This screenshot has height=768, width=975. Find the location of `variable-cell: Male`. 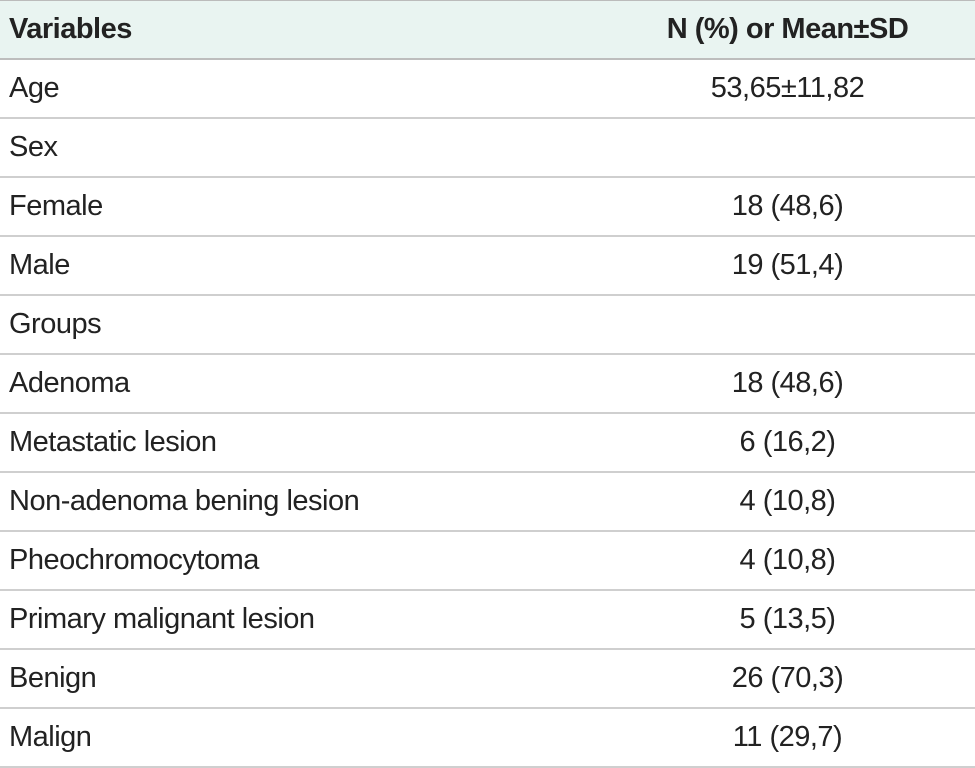

variable-cell: Male is located at coordinates (39, 265).